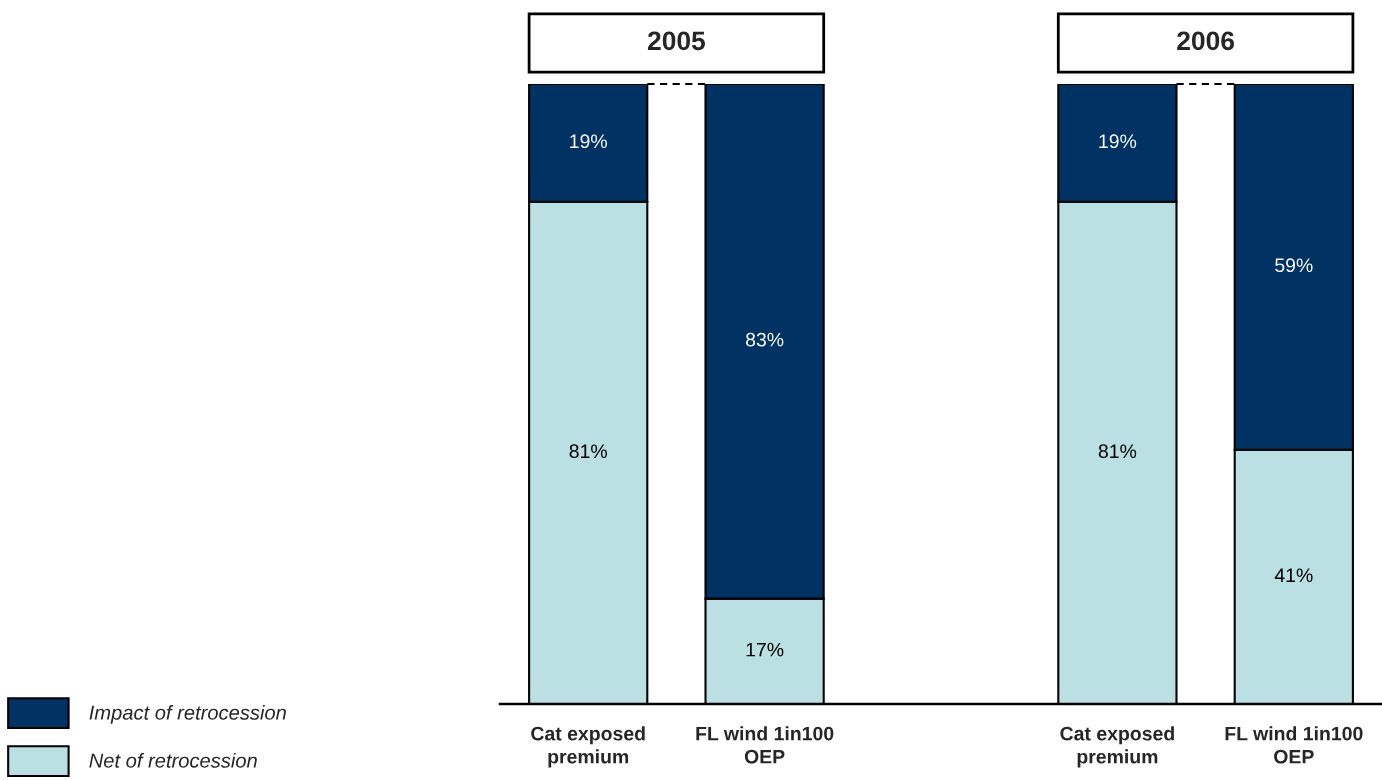 The width and height of the screenshot is (1382, 780). I want to click on legend-label: Impact of retrocession, so click(187, 714).